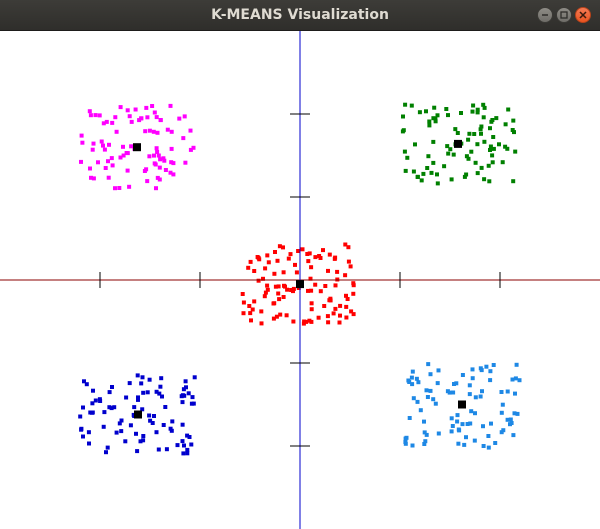  Describe the element at coordinates (300, 15) in the screenshot. I see `title-bar: K-MEANS Visualization` at that location.